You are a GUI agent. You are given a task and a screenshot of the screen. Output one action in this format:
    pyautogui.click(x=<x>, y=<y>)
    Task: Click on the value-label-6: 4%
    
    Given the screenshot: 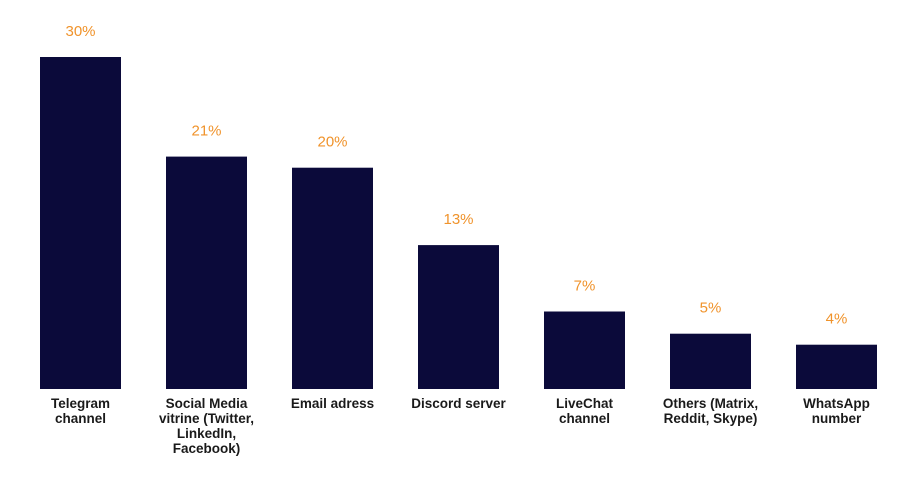 What is the action you would take?
    pyautogui.click(x=837, y=319)
    